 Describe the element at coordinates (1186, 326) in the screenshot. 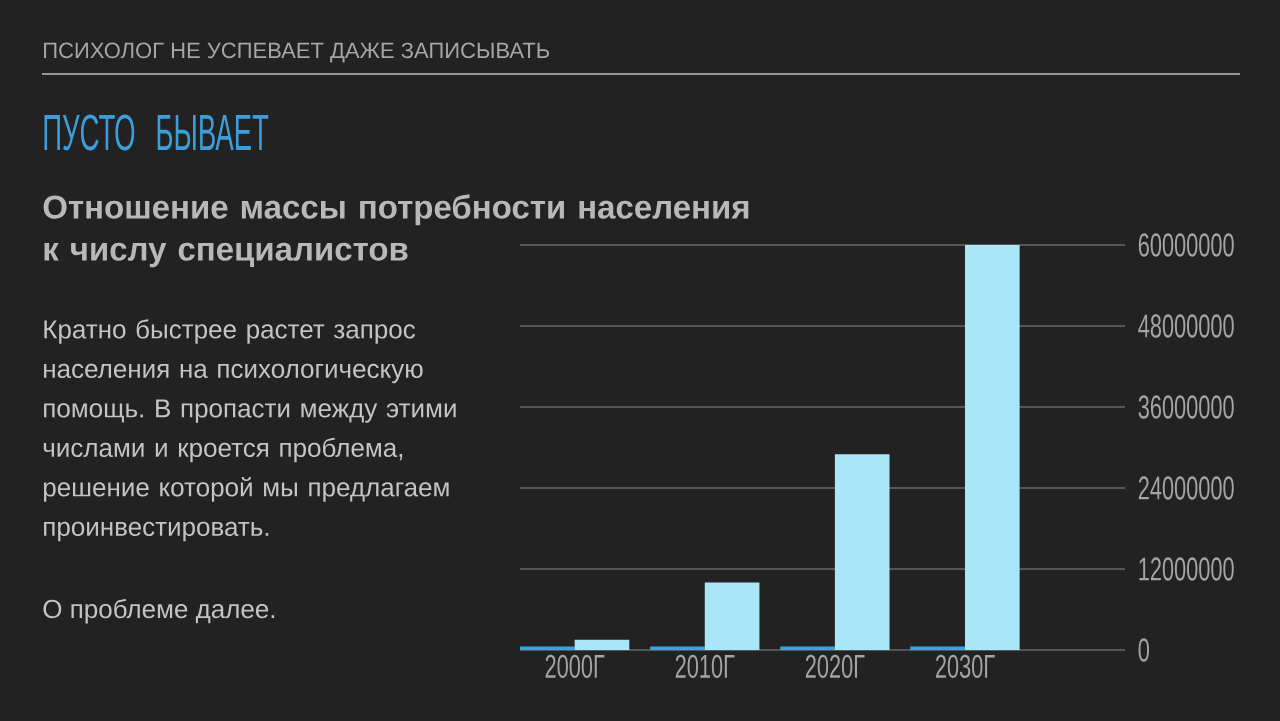

I see `y-tick-label: 48000000` at that location.